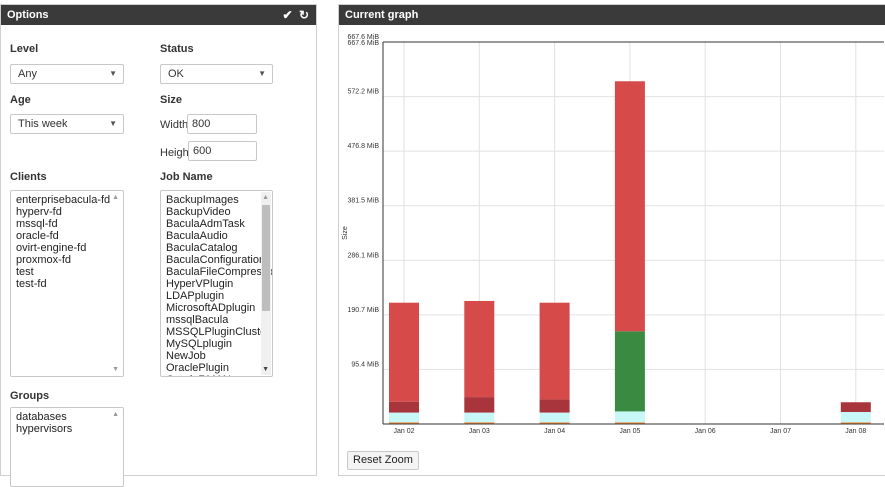 The height and width of the screenshot is (487, 885). What do you see at coordinates (219, 260) in the screenshot?
I see `job-option: BaculaConfigurations` at bounding box center [219, 260].